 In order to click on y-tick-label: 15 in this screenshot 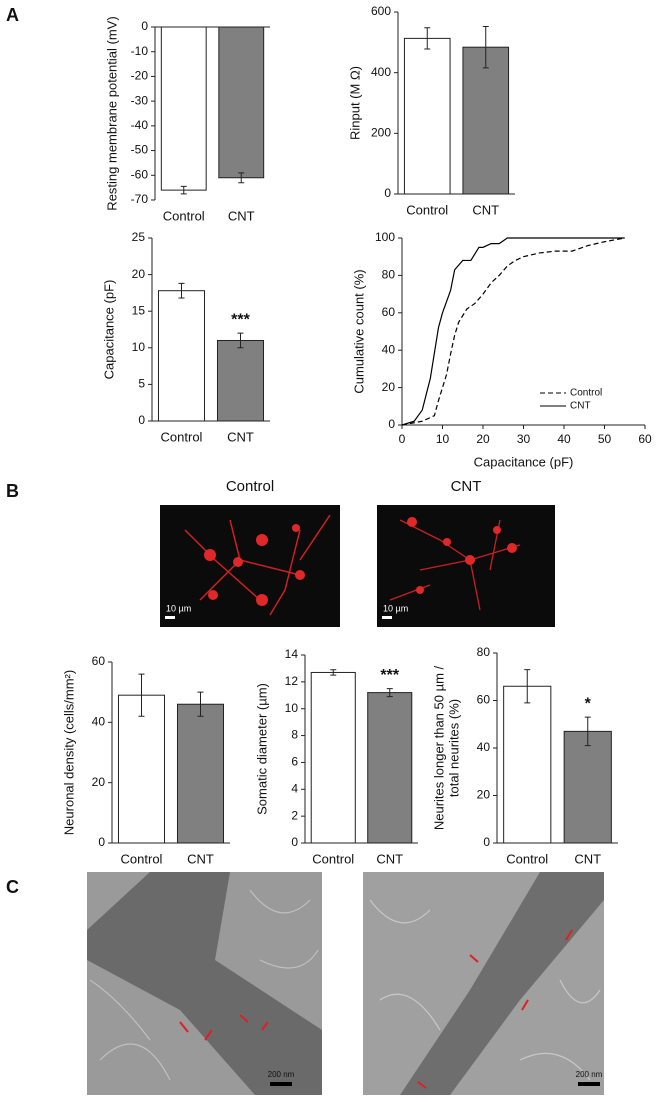, I will do `click(139, 310)`.